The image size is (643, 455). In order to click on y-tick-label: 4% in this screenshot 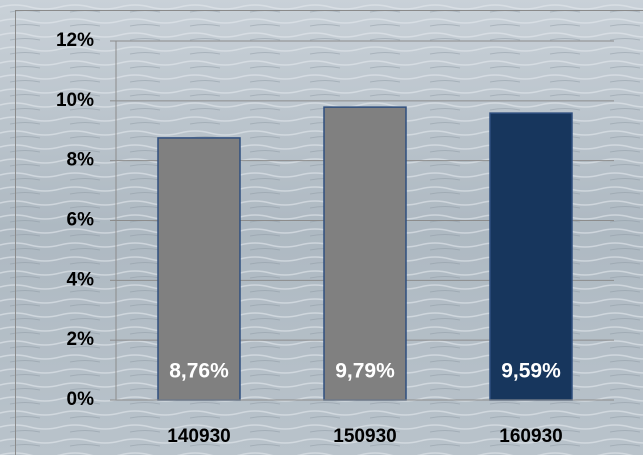, I will do `click(81, 279)`.